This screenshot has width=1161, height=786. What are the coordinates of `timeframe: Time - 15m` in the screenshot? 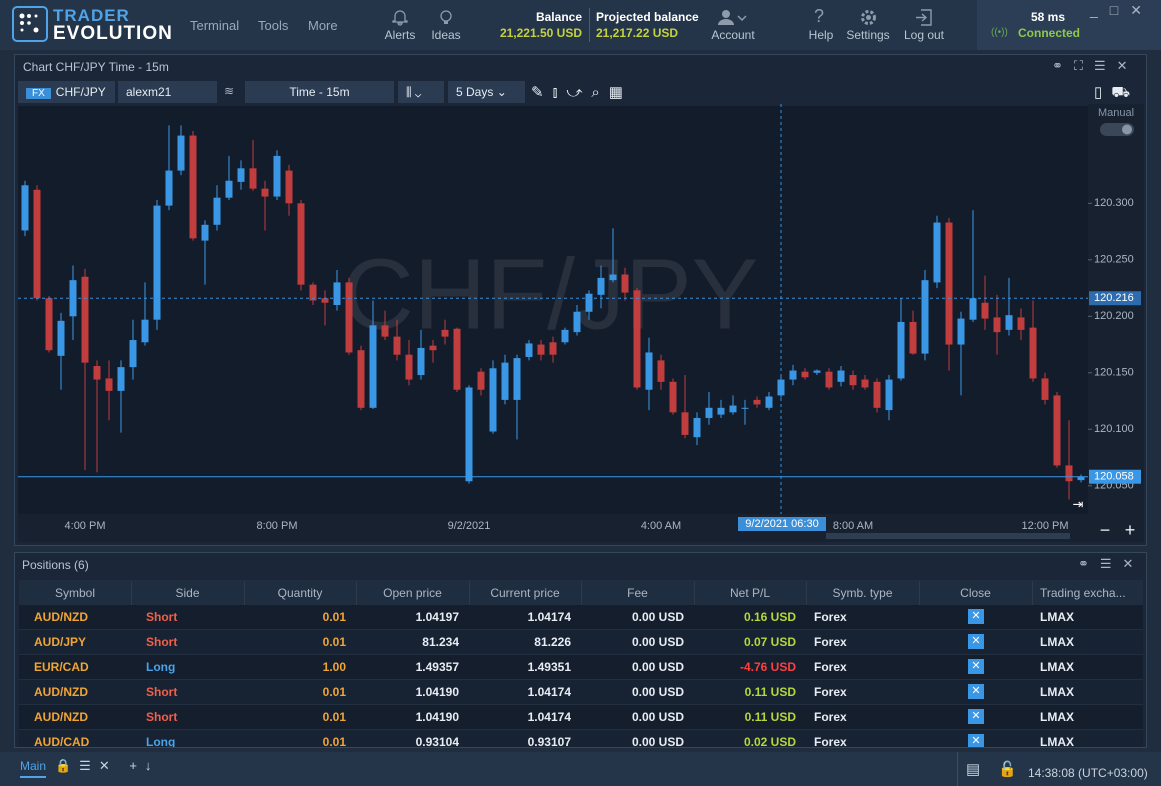 It's located at (319, 92).